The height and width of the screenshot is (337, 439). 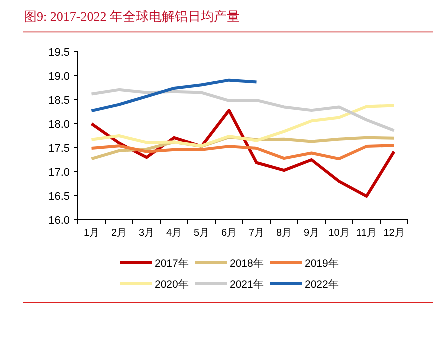 I want to click on x-tick-label: 9月, so click(x=312, y=233).